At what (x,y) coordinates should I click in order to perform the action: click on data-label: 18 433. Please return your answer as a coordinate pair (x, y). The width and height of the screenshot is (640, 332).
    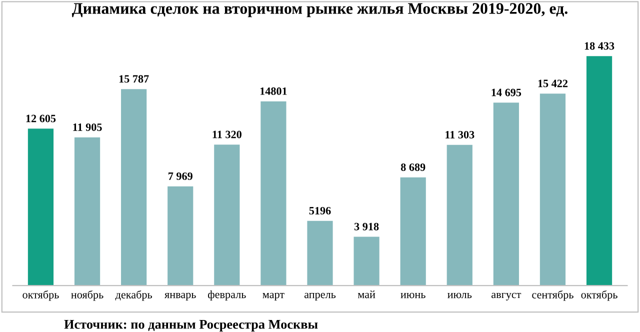
    Looking at the image, I should click on (599, 46).